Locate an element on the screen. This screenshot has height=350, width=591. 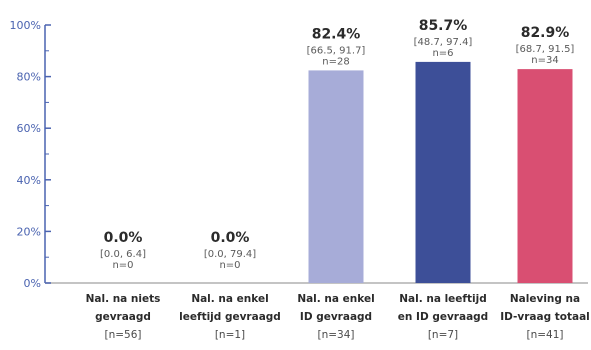
confidence-interval-label: [0.0, 6.4] is located at coordinates (123, 254).